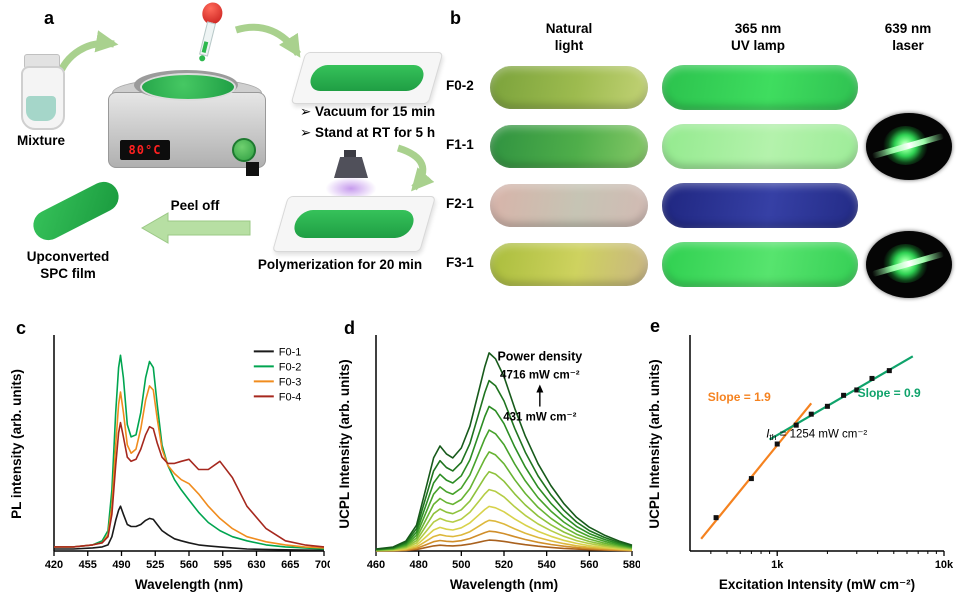 Image resolution: width=960 pixels, height=597 pixels. Describe the element at coordinates (739, 397) in the screenshot. I see `svg-text: Slope = 1.9` at that location.